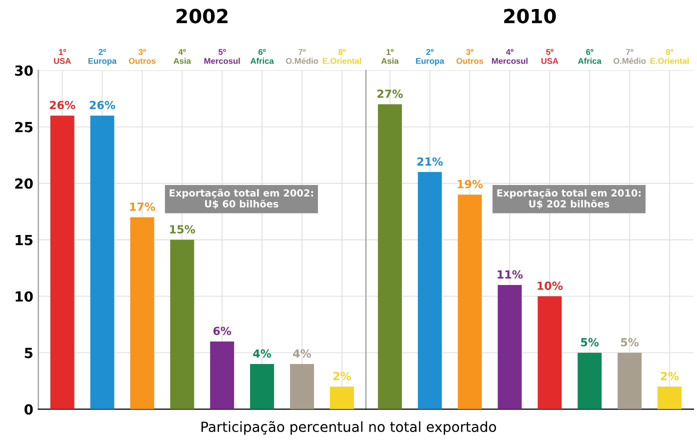 The width and height of the screenshot is (697, 440). What do you see at coordinates (202, 16) in the screenshot?
I see `chart-title: 2002` at bounding box center [202, 16].